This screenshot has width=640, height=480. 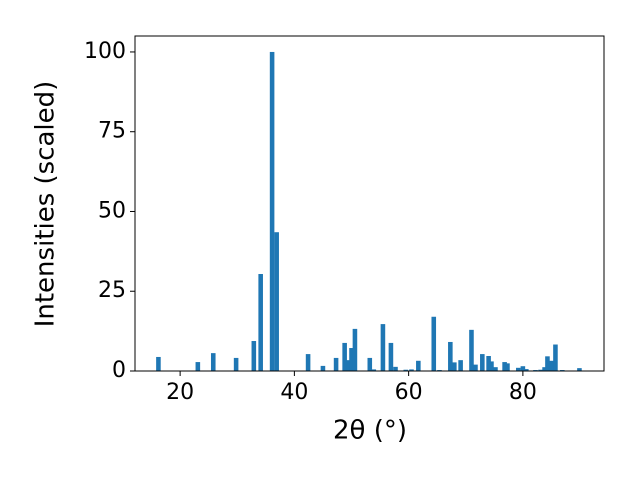 I want to click on x-tick-label: 20, so click(x=180, y=392).